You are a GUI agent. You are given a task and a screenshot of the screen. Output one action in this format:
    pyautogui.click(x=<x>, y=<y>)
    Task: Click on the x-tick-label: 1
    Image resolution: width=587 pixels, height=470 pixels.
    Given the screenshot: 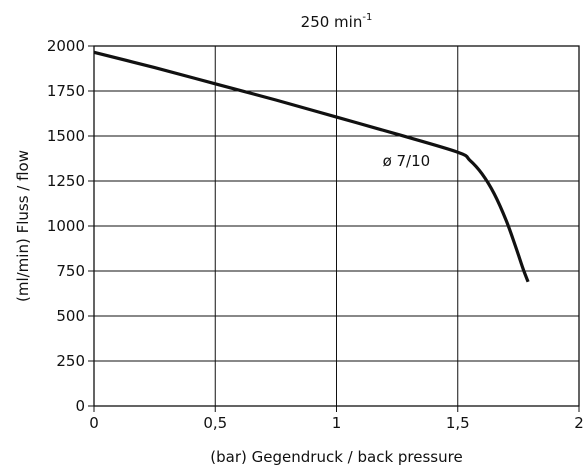 What is the action you would take?
    pyautogui.click(x=337, y=423)
    